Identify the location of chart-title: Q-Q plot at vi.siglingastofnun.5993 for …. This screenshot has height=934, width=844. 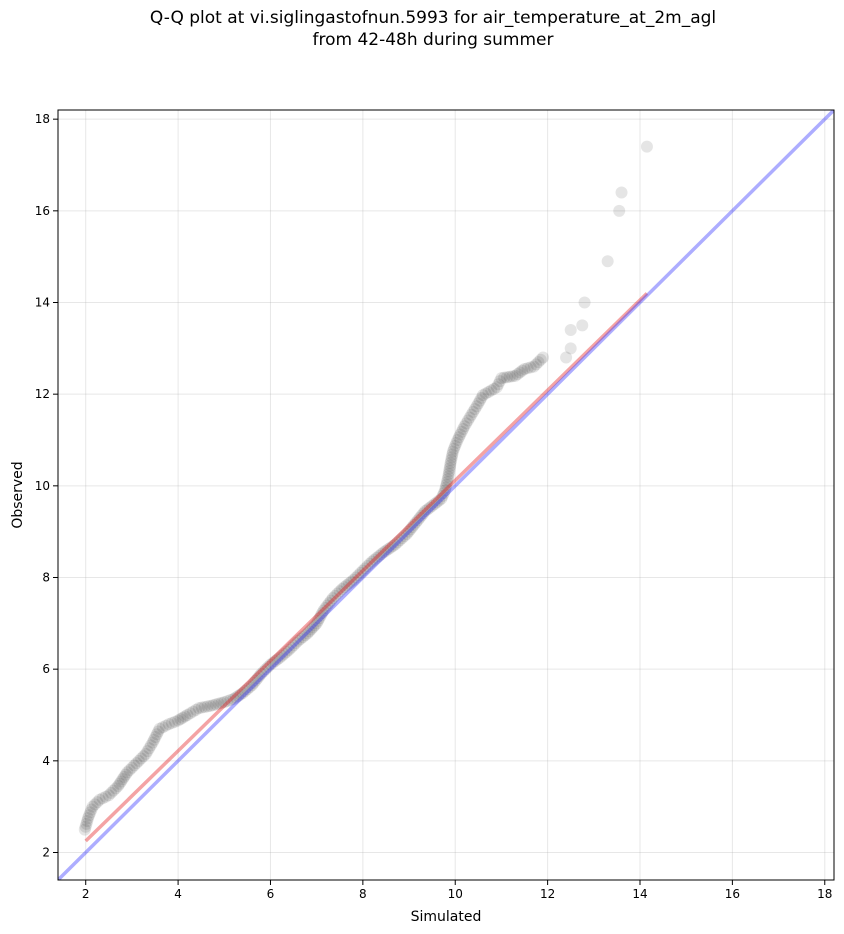
(422, 29).